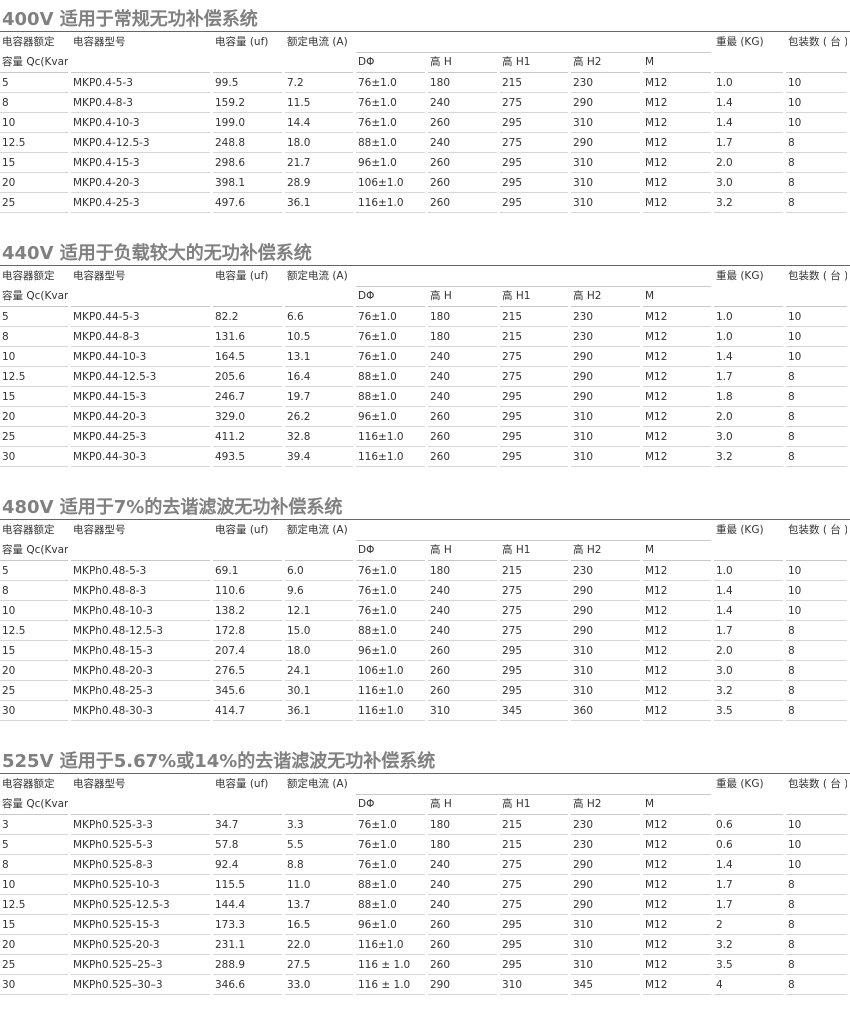 The image size is (850, 1013). I want to click on table-cell: 116±1.0, so click(390, 945).